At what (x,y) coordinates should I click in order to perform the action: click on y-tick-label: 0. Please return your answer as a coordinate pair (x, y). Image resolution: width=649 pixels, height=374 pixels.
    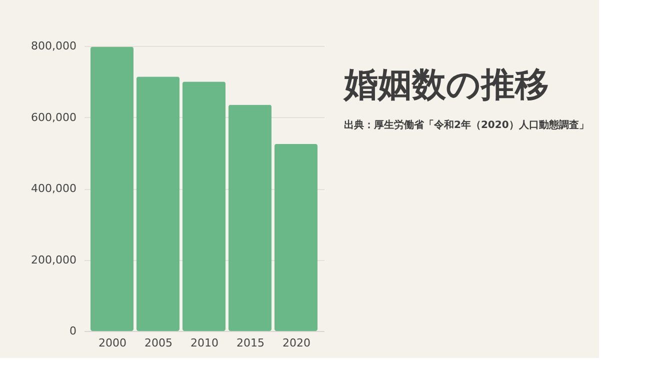
    Looking at the image, I should click on (73, 331).